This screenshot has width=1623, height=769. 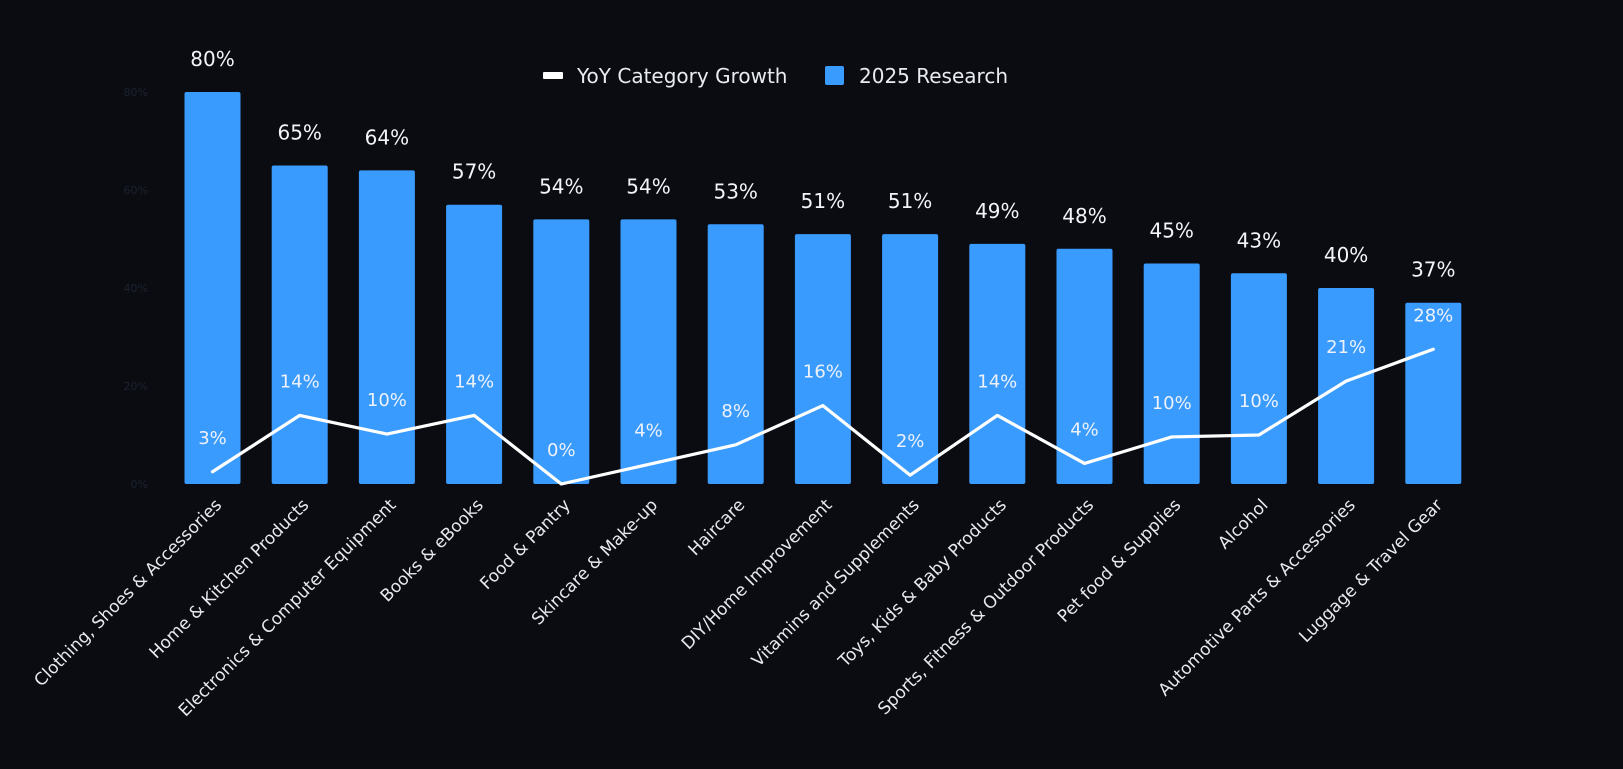 What do you see at coordinates (735, 411) in the screenshot?
I see `growth-value-label: 8%` at bounding box center [735, 411].